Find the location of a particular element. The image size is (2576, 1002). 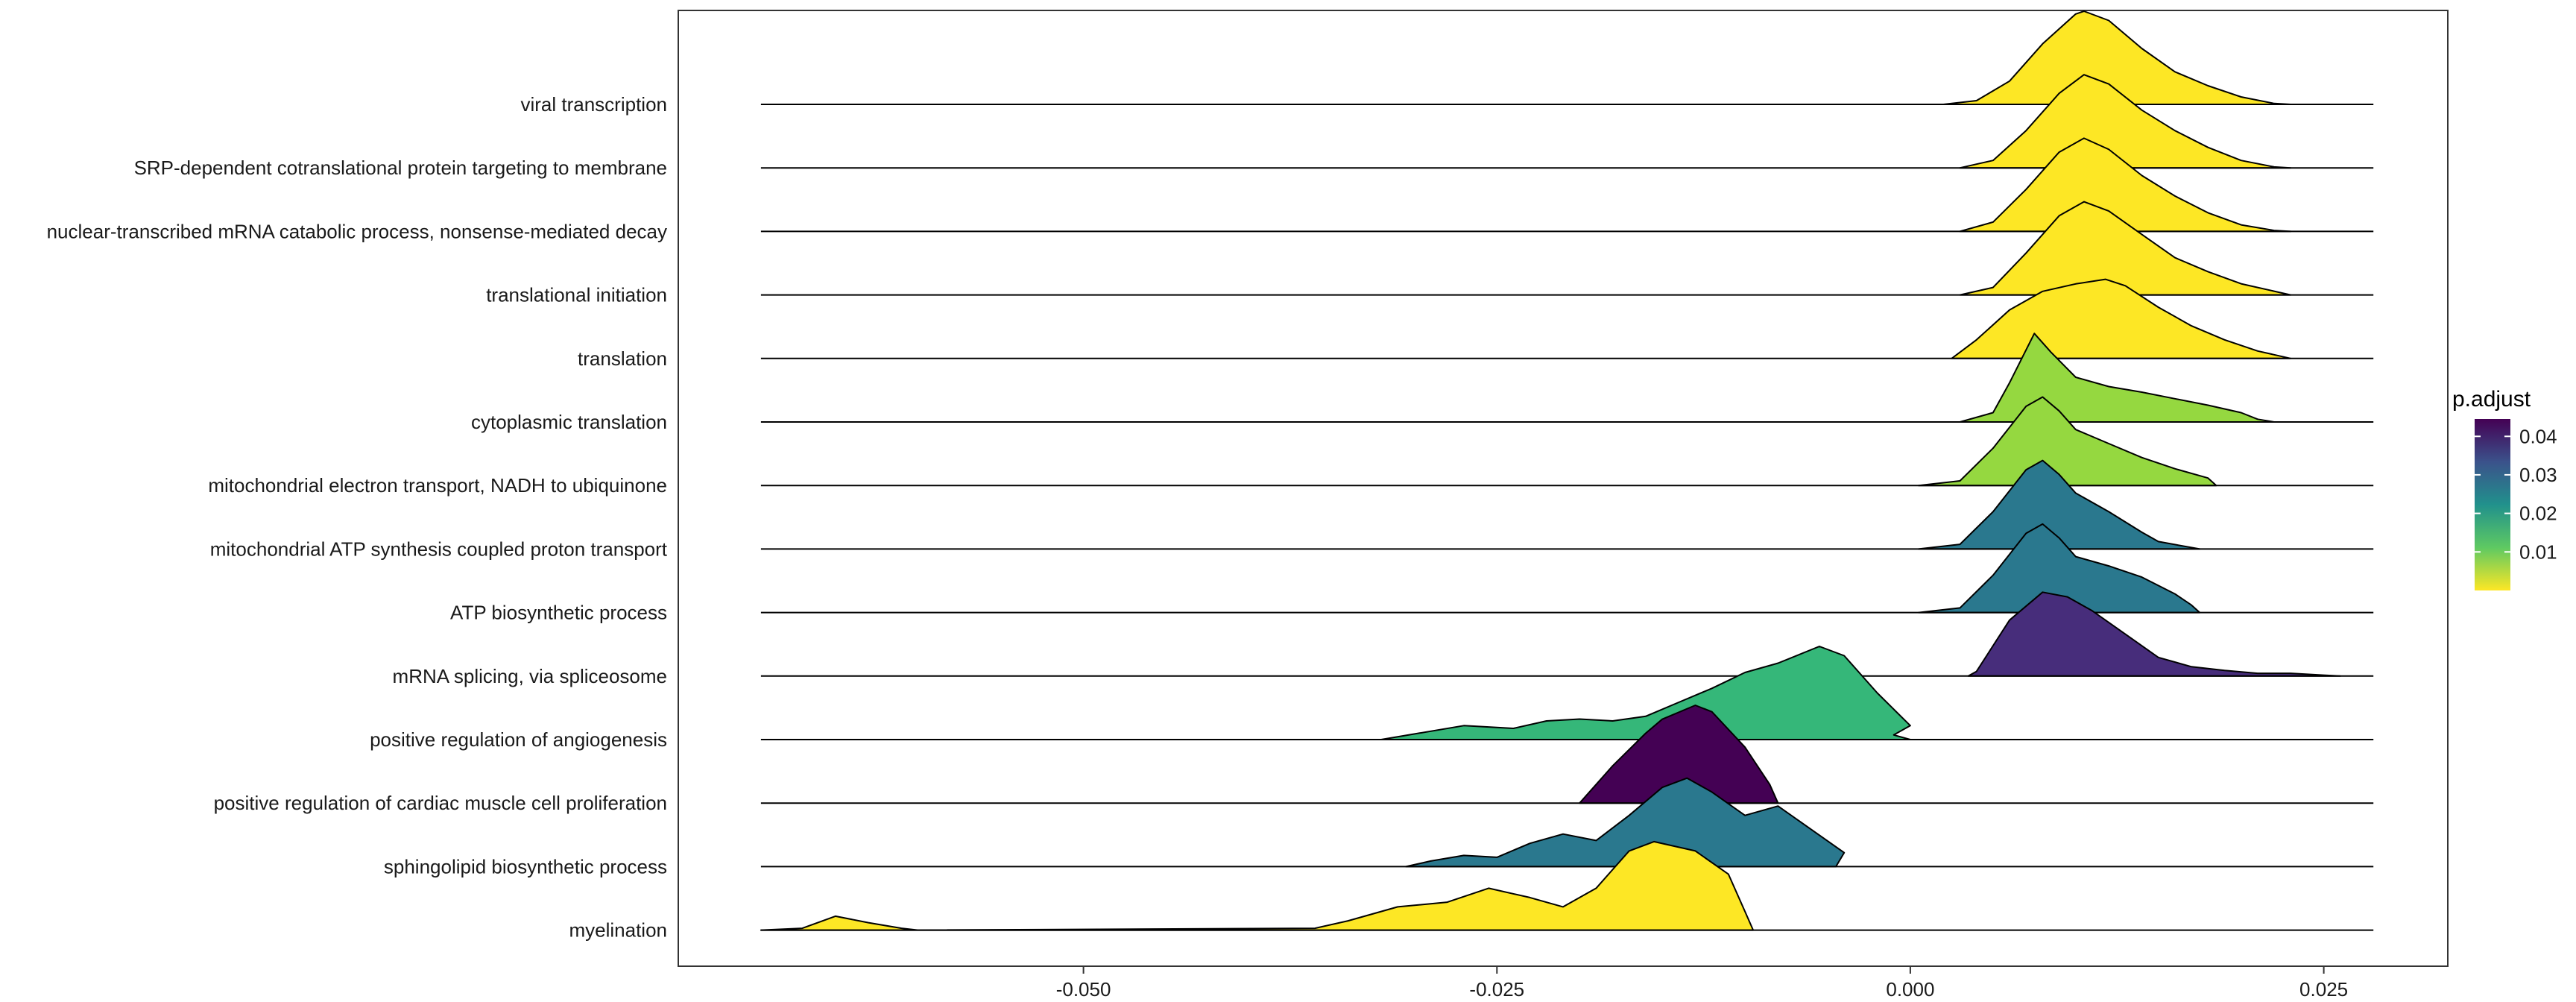

ridge-mitochondrial-atp-synthesis-coupled-proton-transport is located at coordinates (2059, 504).